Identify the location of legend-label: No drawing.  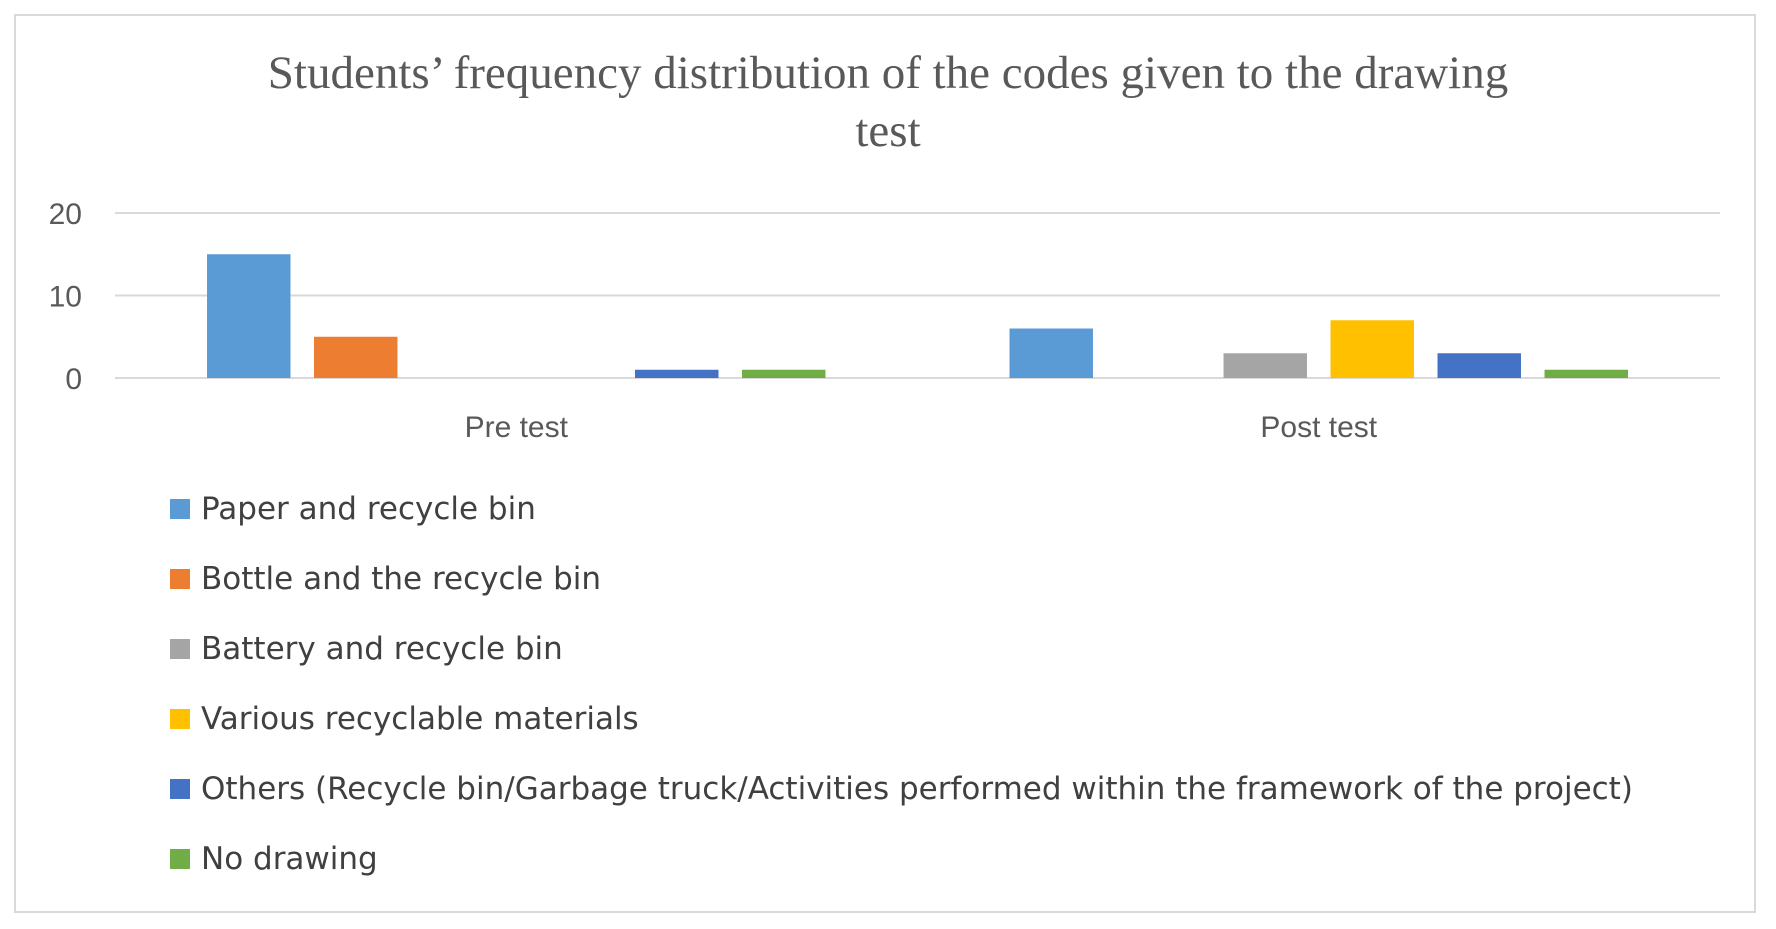
(289, 859).